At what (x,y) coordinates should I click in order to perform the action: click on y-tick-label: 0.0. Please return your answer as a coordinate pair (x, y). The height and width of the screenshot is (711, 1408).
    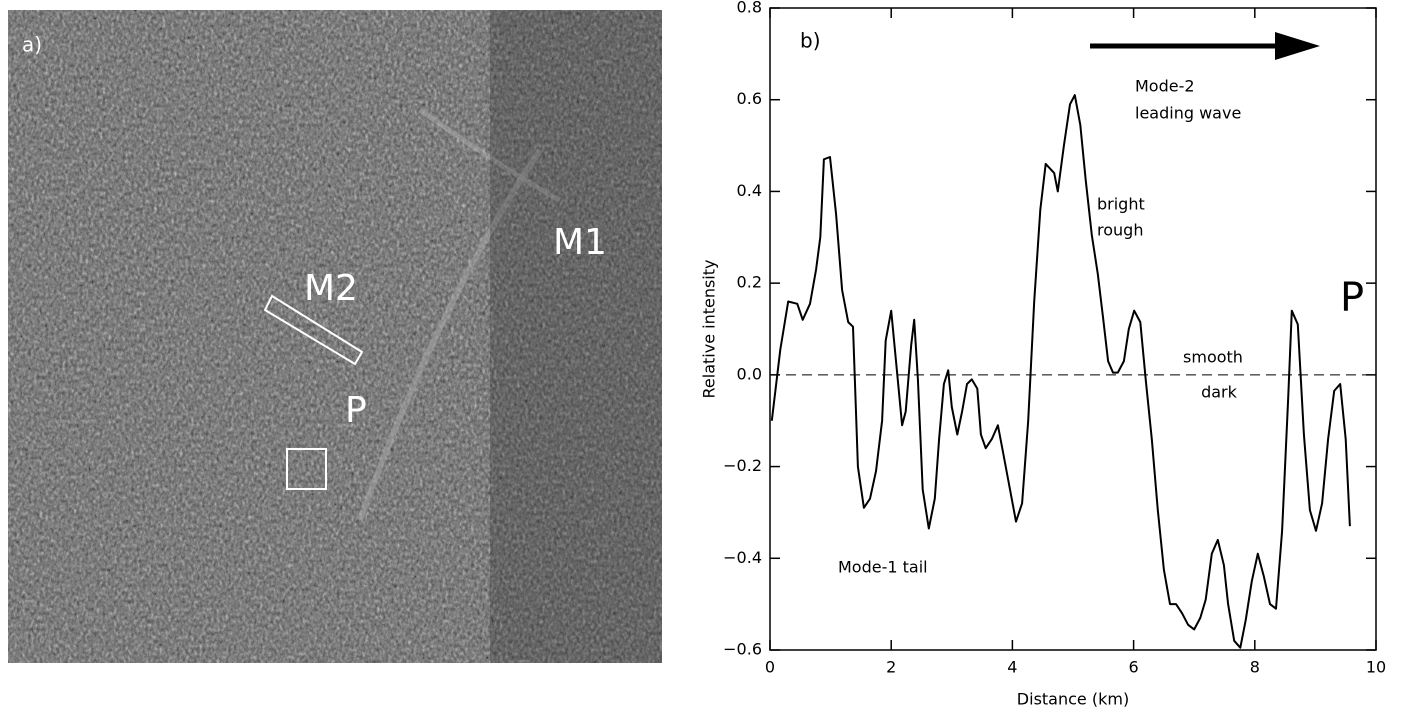
    Looking at the image, I should click on (749, 373).